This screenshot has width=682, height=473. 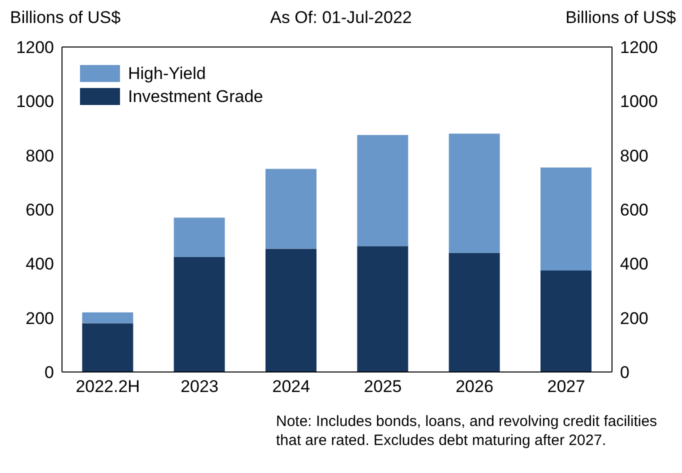 I want to click on y-tick-label: 1000, so click(x=35, y=102).